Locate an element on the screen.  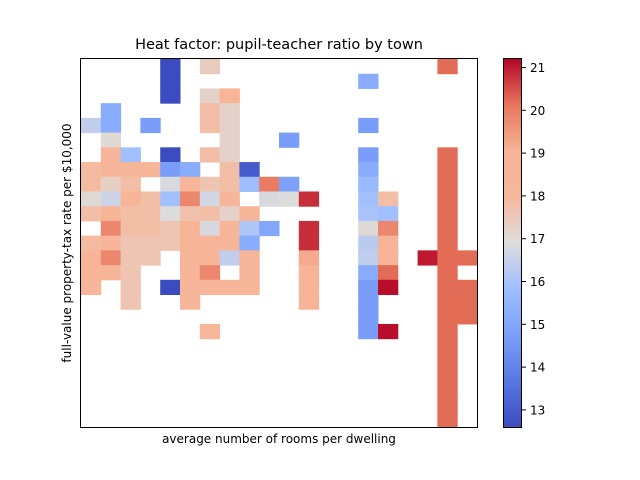
colorbar-tick-label: 14 is located at coordinates (537, 368).